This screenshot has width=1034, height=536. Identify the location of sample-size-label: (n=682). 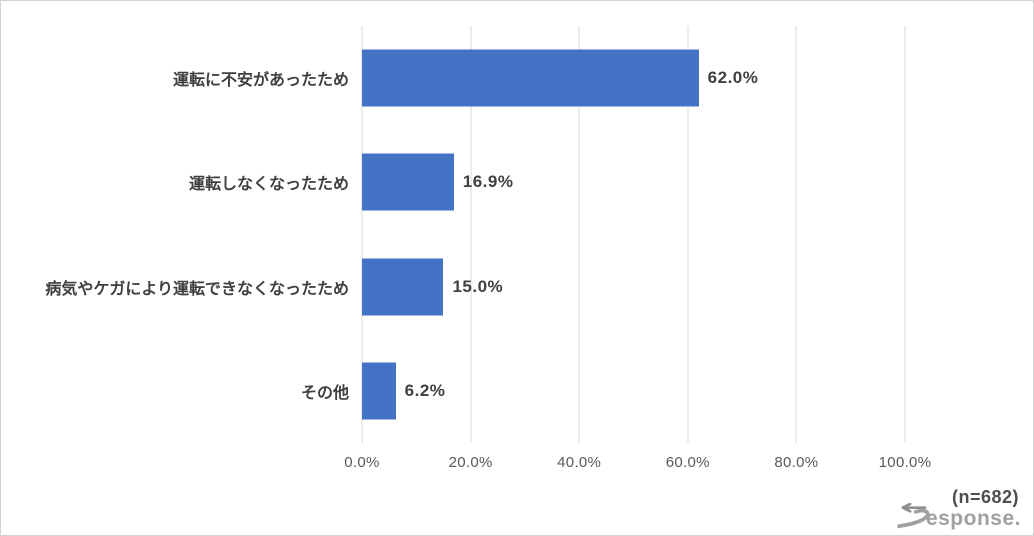
(985, 497).